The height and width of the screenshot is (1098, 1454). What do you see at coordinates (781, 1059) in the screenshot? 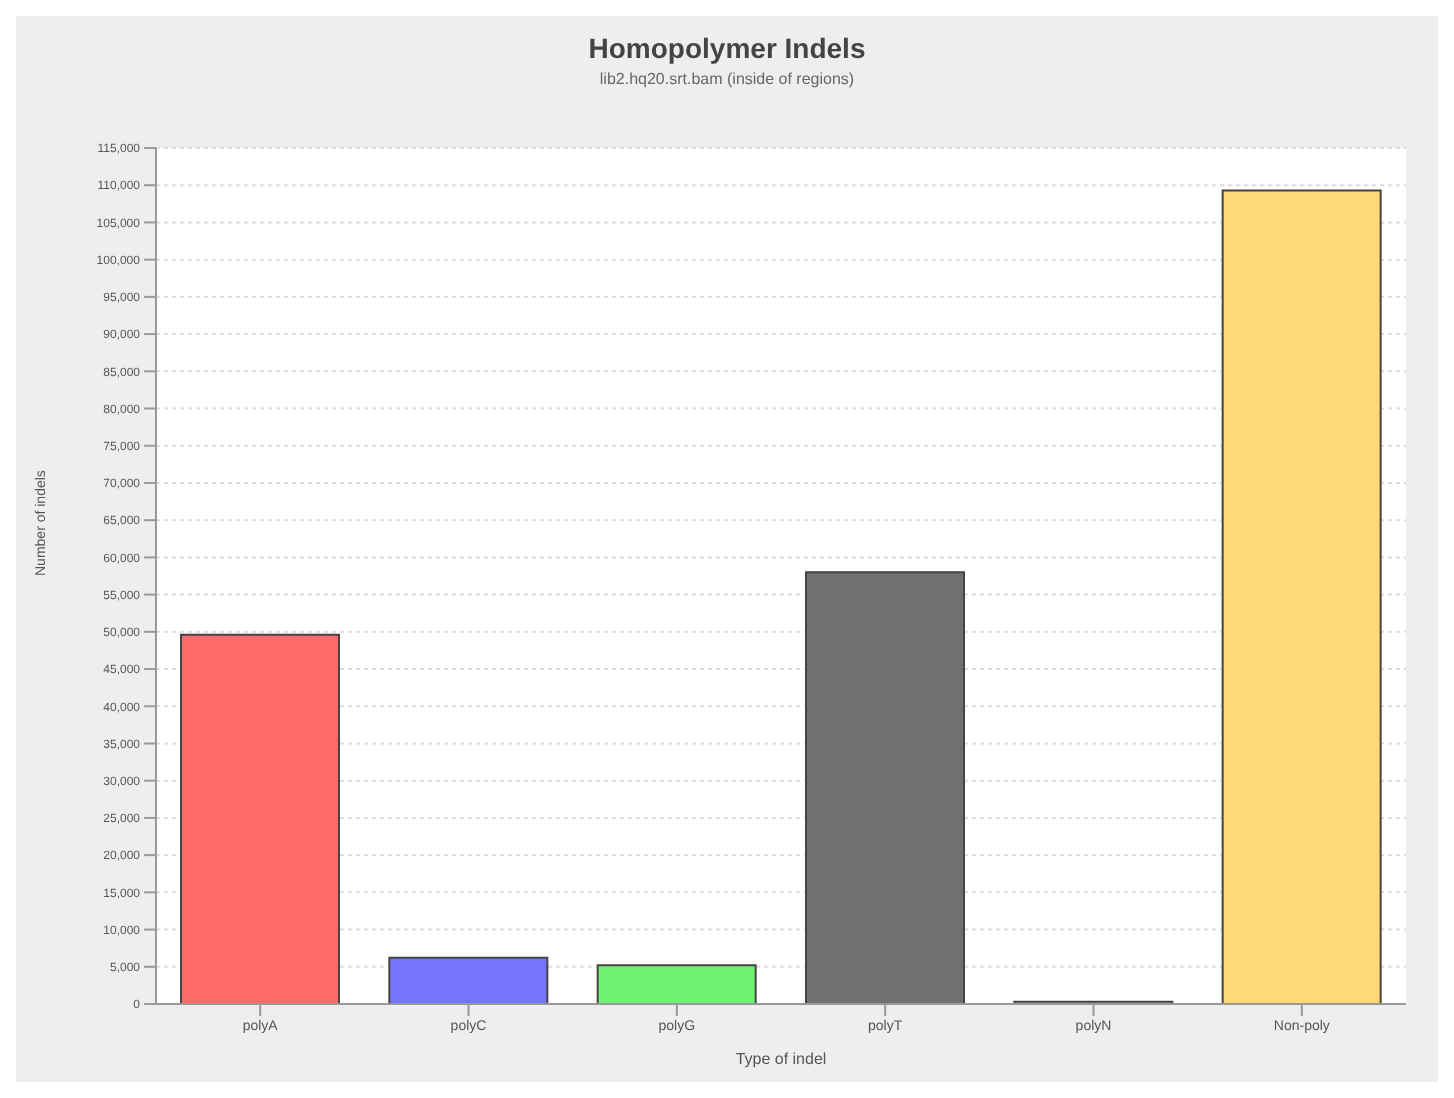
I see `x-axis-title: Type of indel` at bounding box center [781, 1059].